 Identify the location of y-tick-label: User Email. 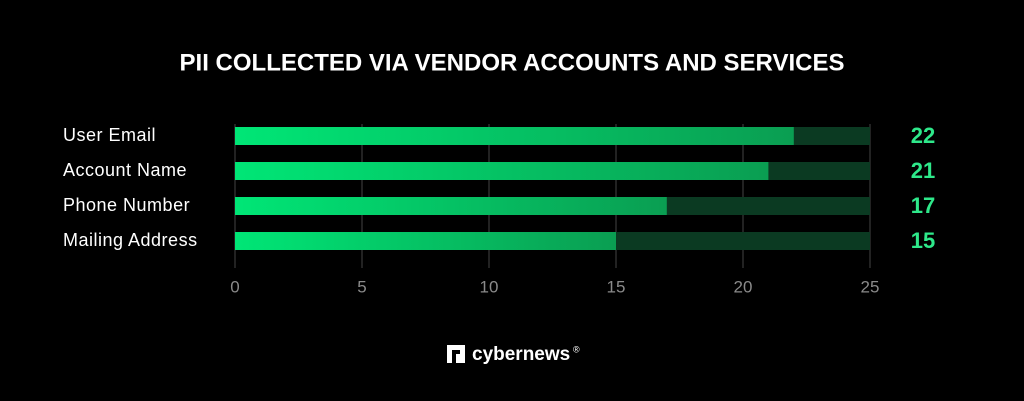
(109, 135).